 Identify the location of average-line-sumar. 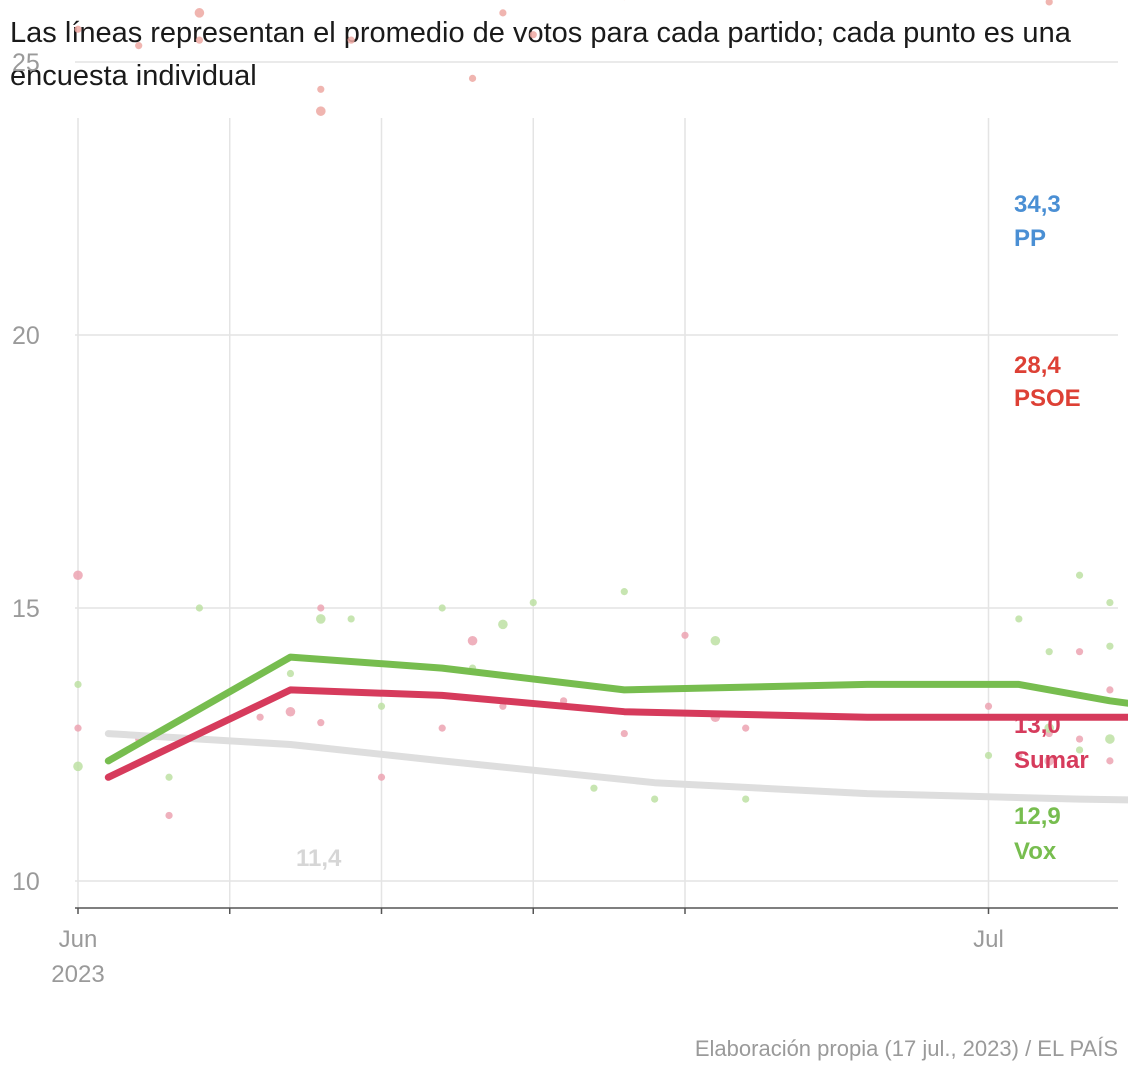
(616, 733).